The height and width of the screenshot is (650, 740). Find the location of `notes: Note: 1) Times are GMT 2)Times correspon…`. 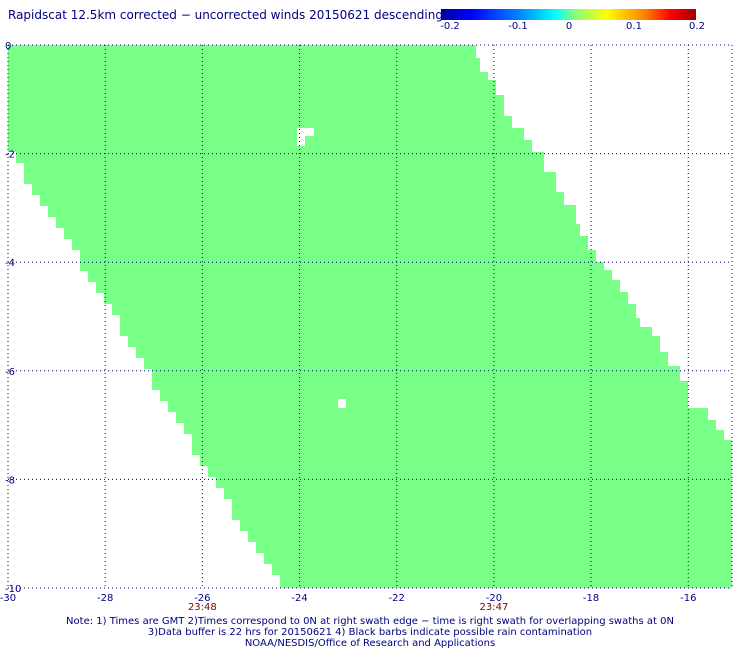

notes: Note: 1) Times are GMT 2)Times correspon… is located at coordinates (370, 632).